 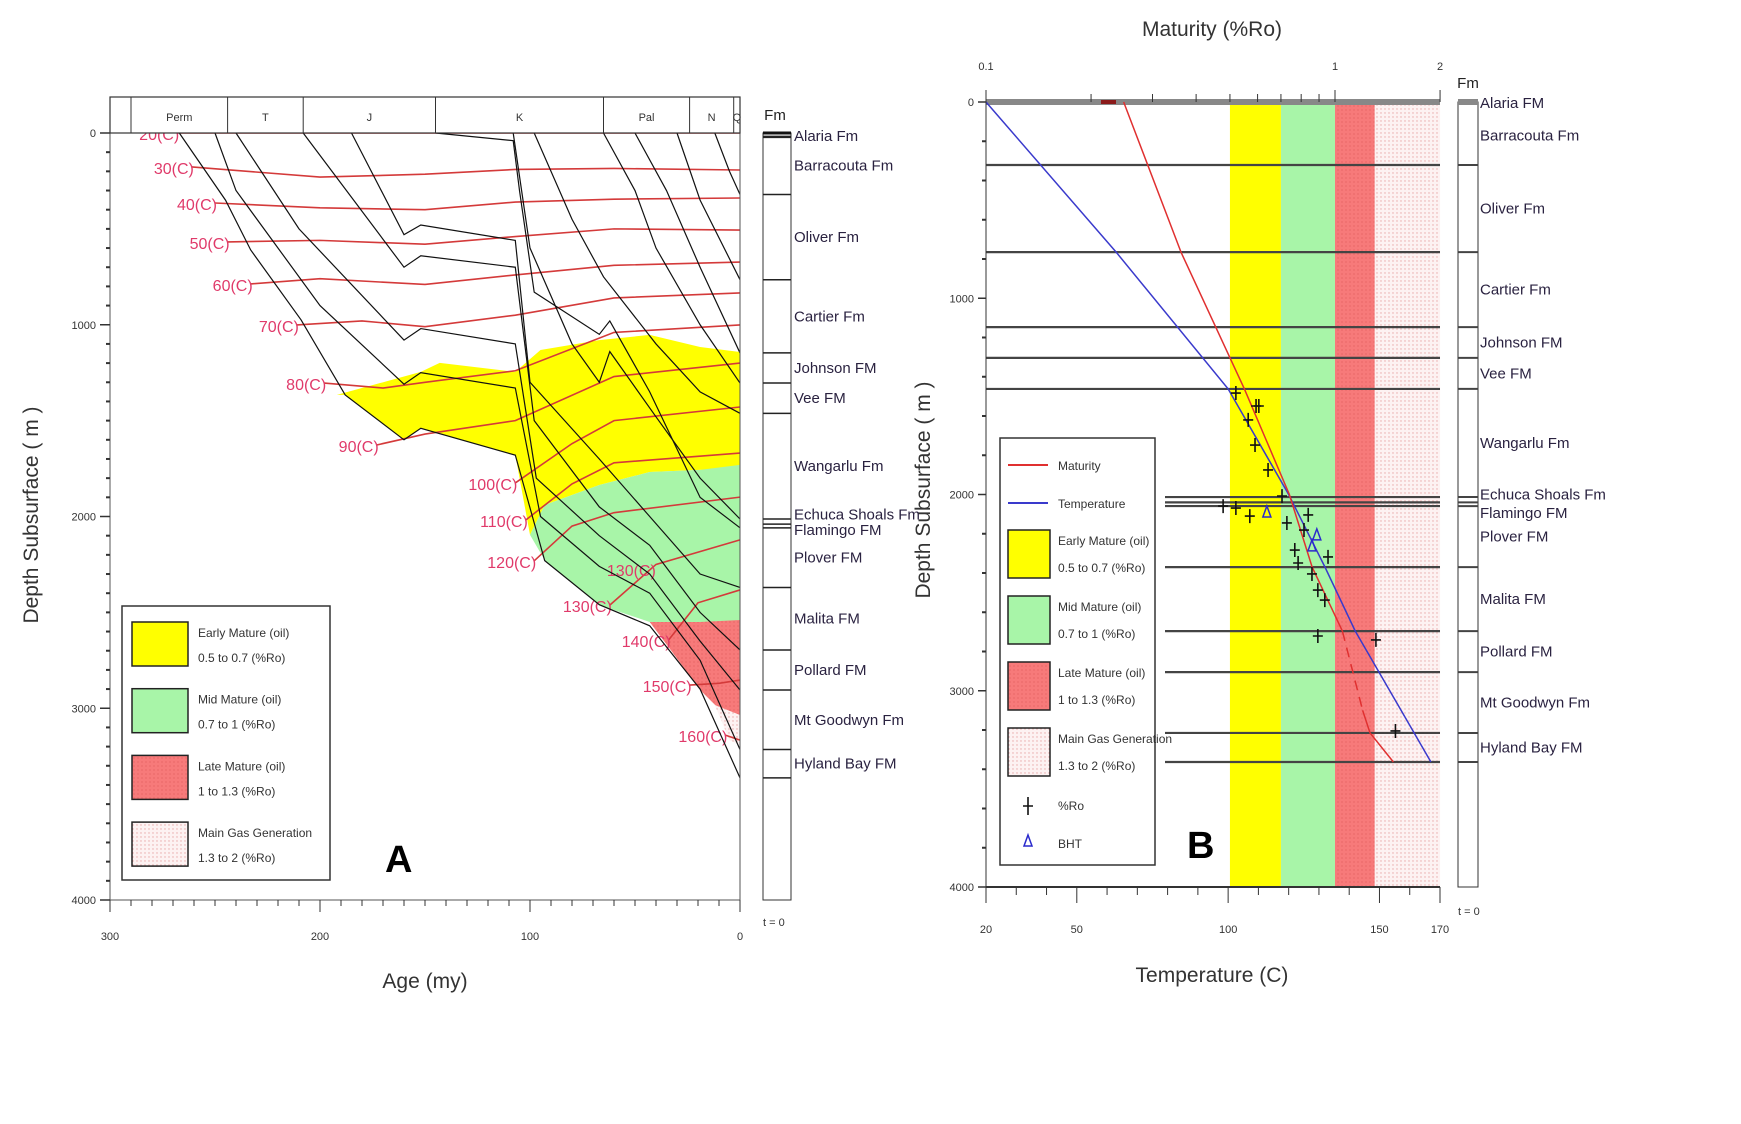 What do you see at coordinates (424, 981) in the screenshot?
I see `x-axis-title-a: Age (my)` at bounding box center [424, 981].